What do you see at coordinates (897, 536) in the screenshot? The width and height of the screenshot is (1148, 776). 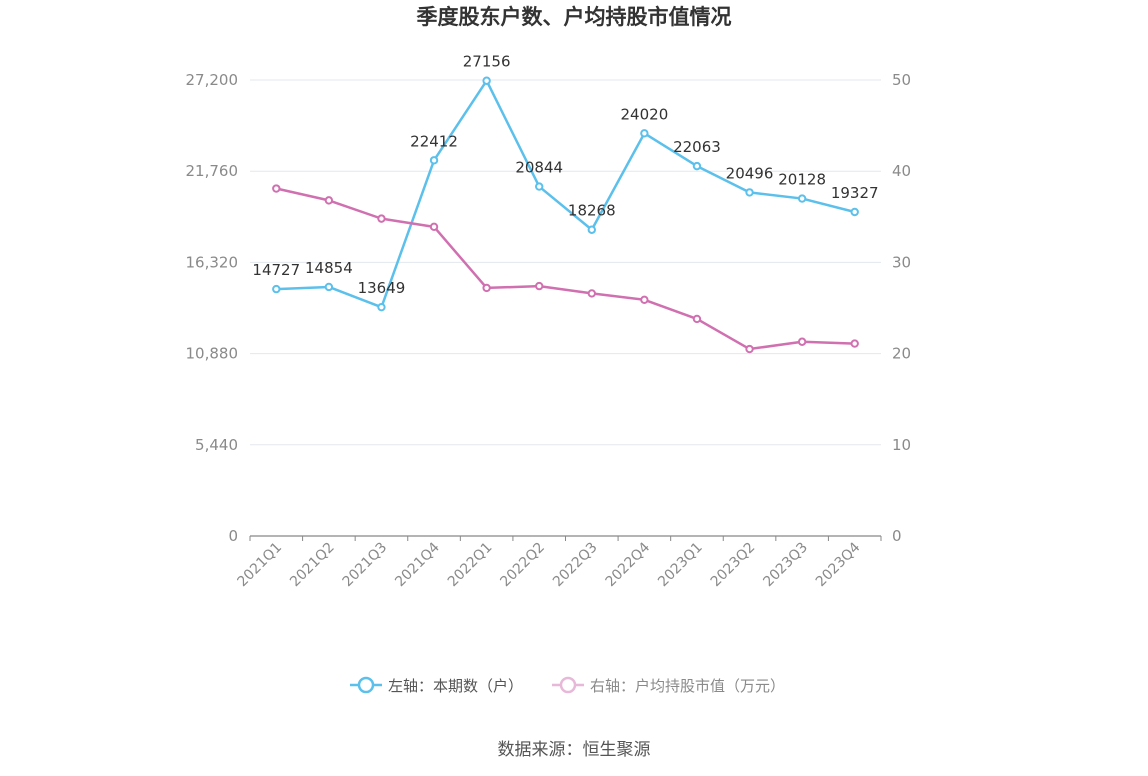 I see `right-tick-label: 0` at bounding box center [897, 536].